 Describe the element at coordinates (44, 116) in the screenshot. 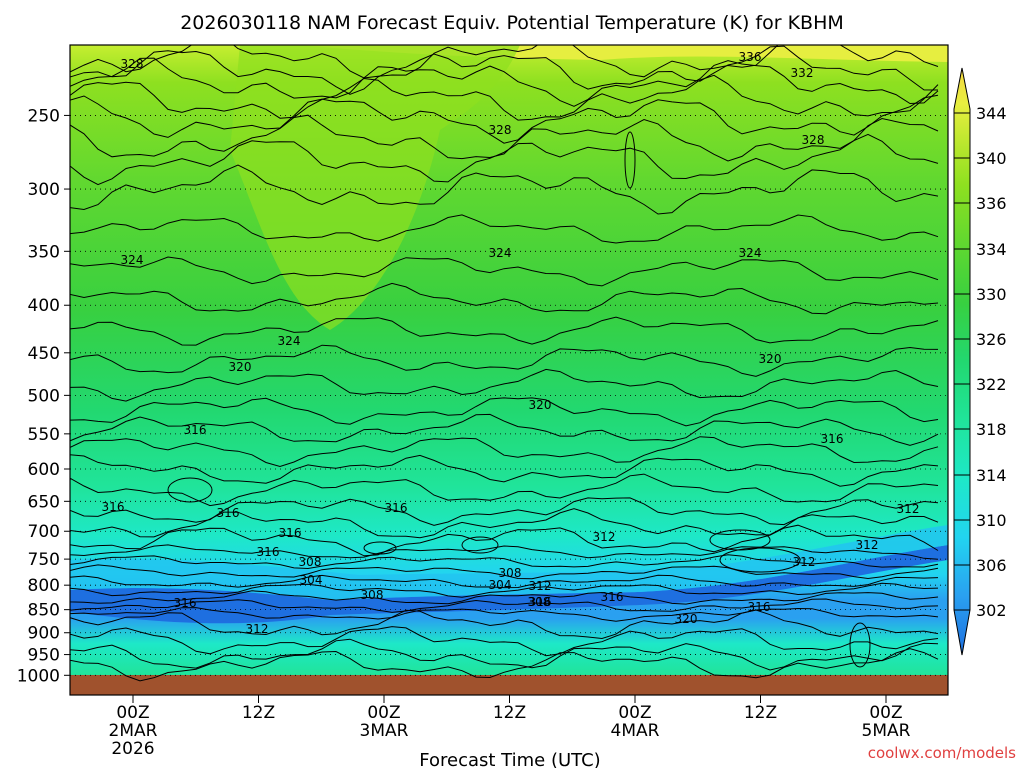

I see `y-tick-label: 250` at that location.